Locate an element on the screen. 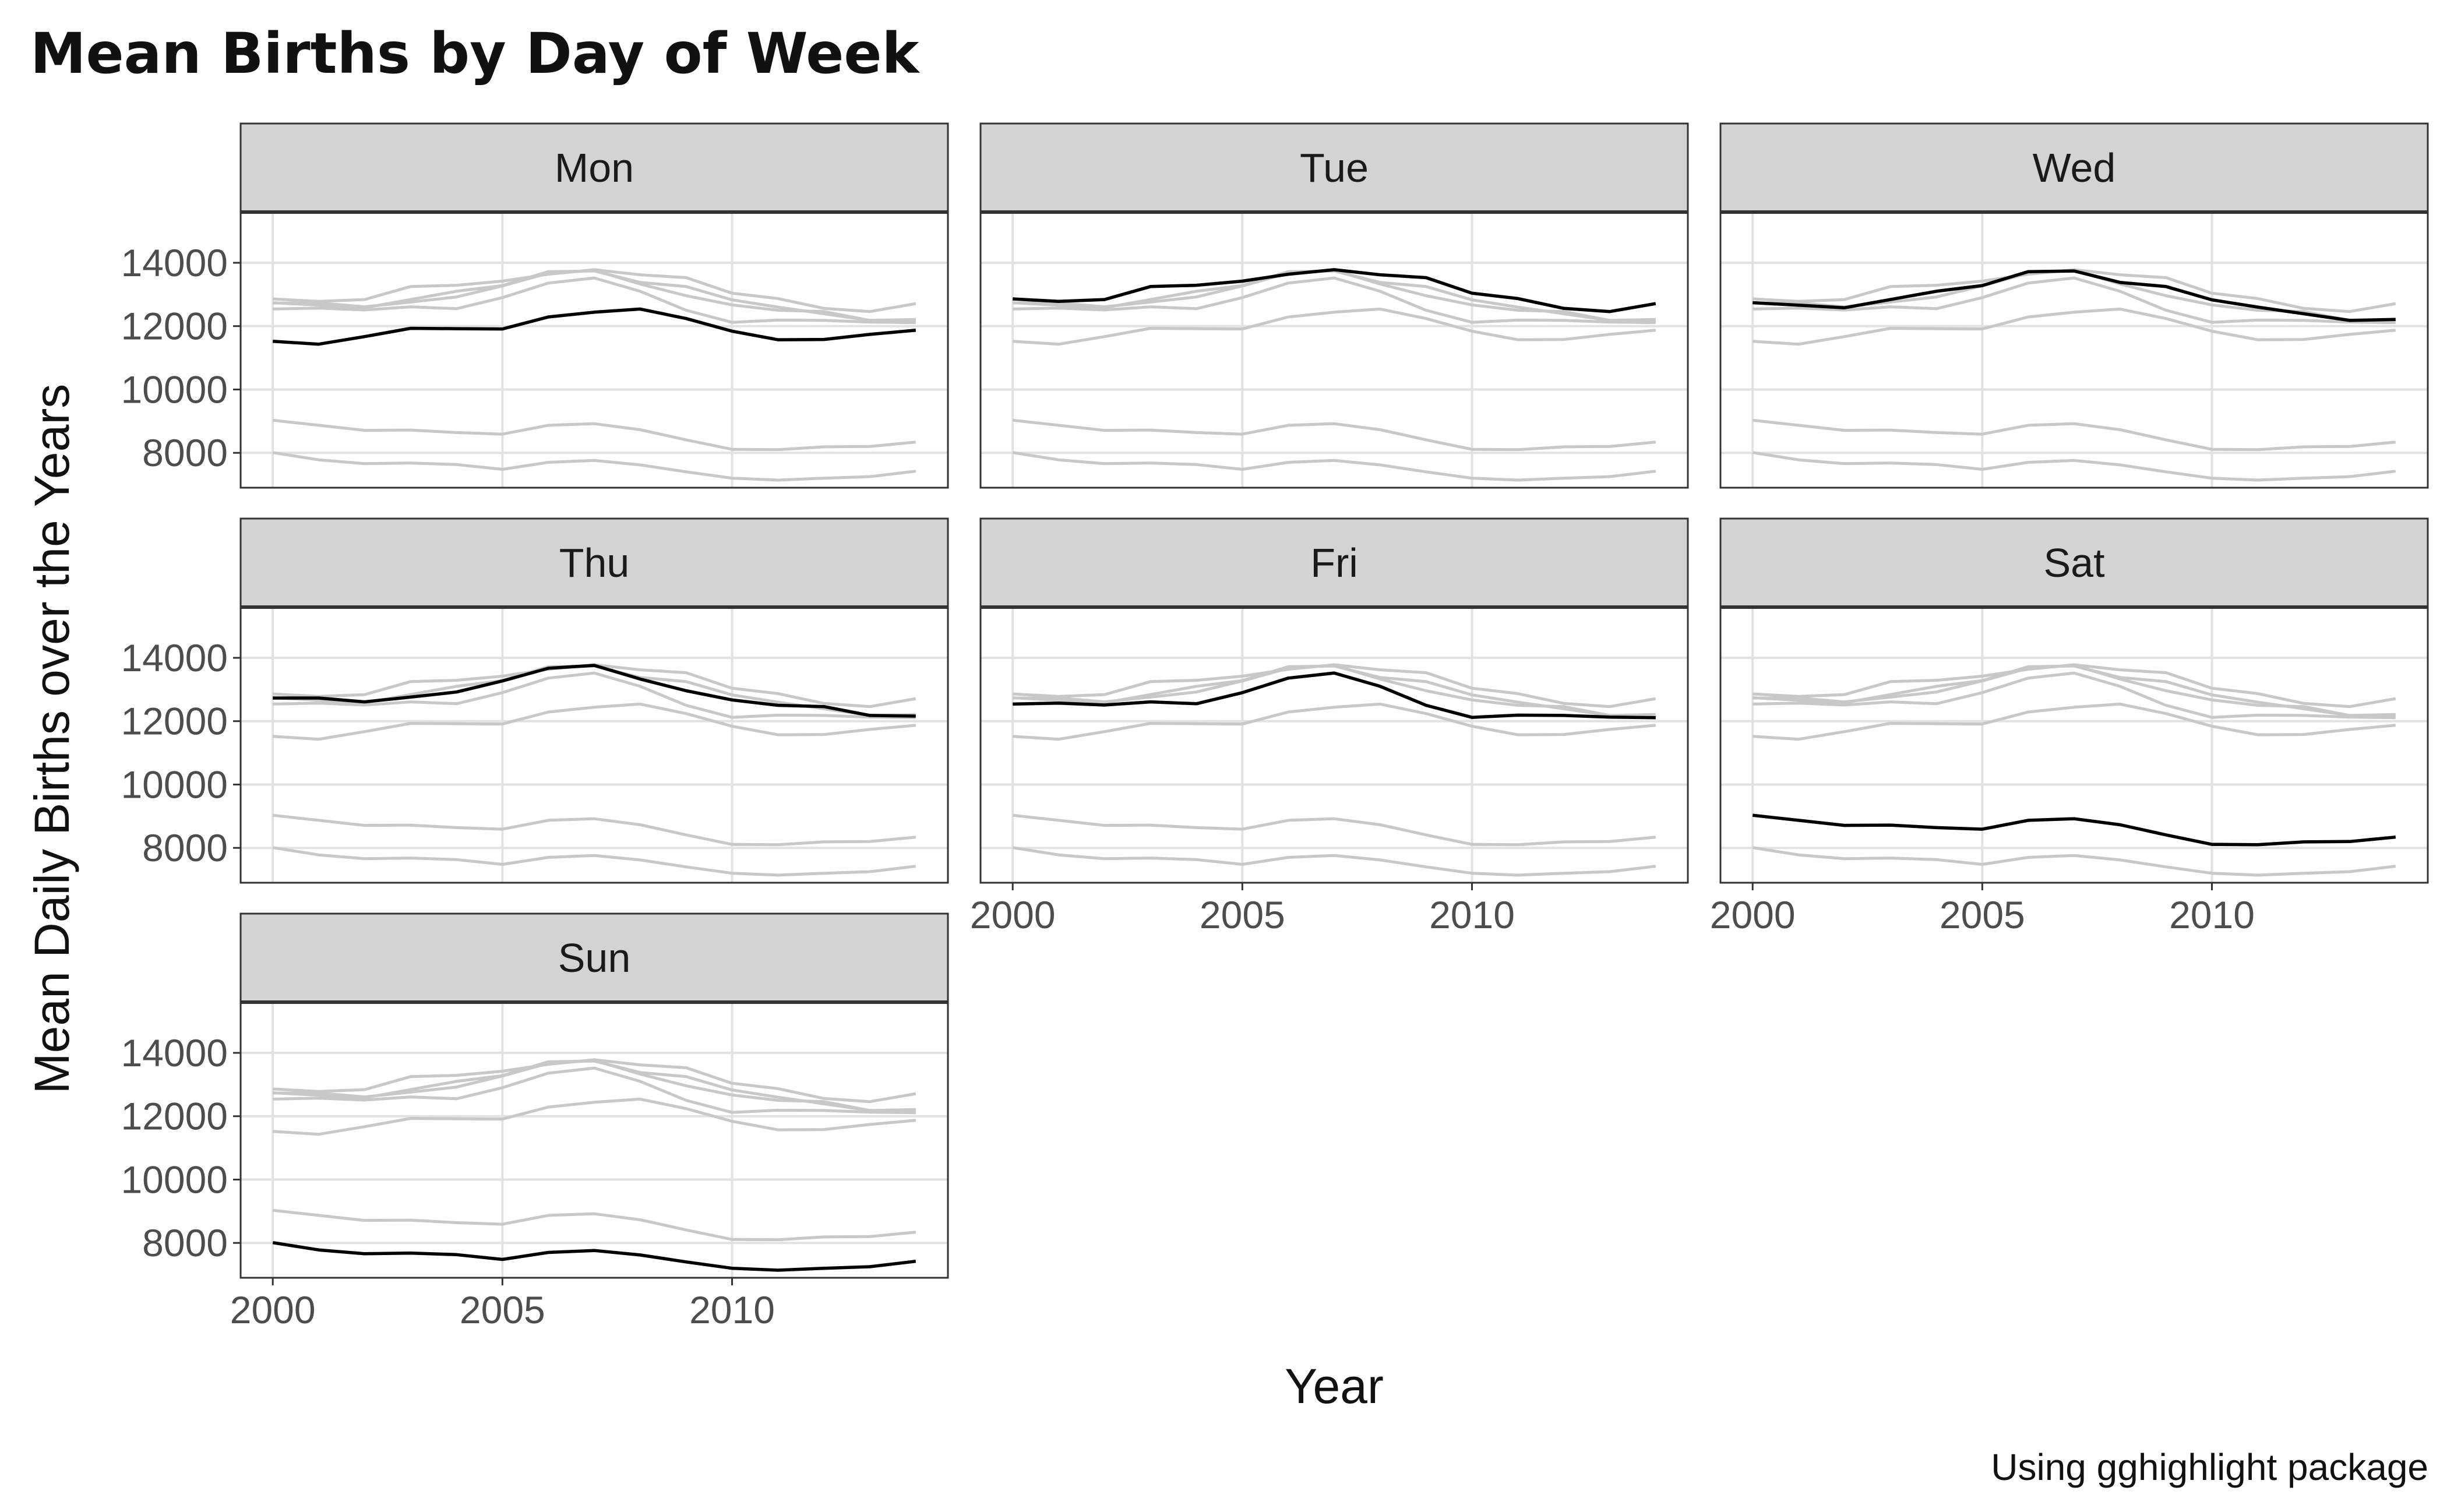 The height and width of the screenshot is (1512, 2447). strip-label-mon: Mon is located at coordinates (594, 168).